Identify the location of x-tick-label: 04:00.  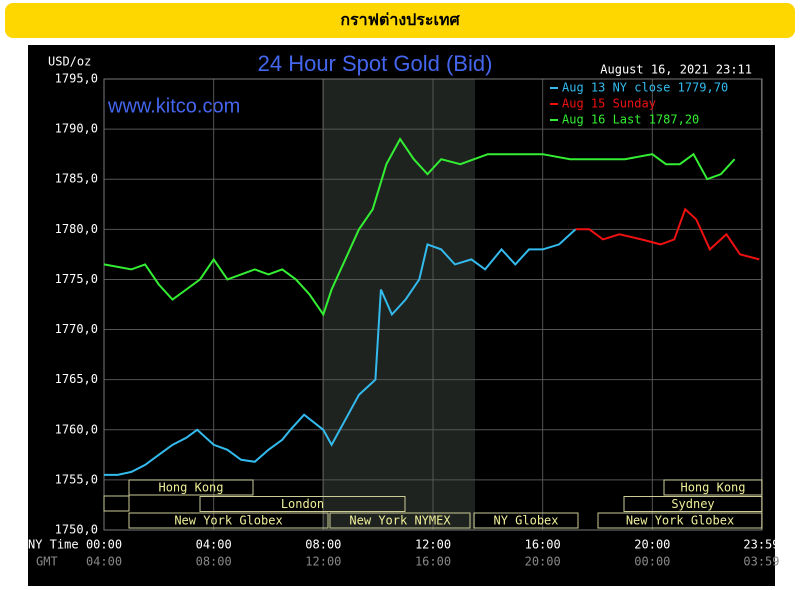
(214, 545).